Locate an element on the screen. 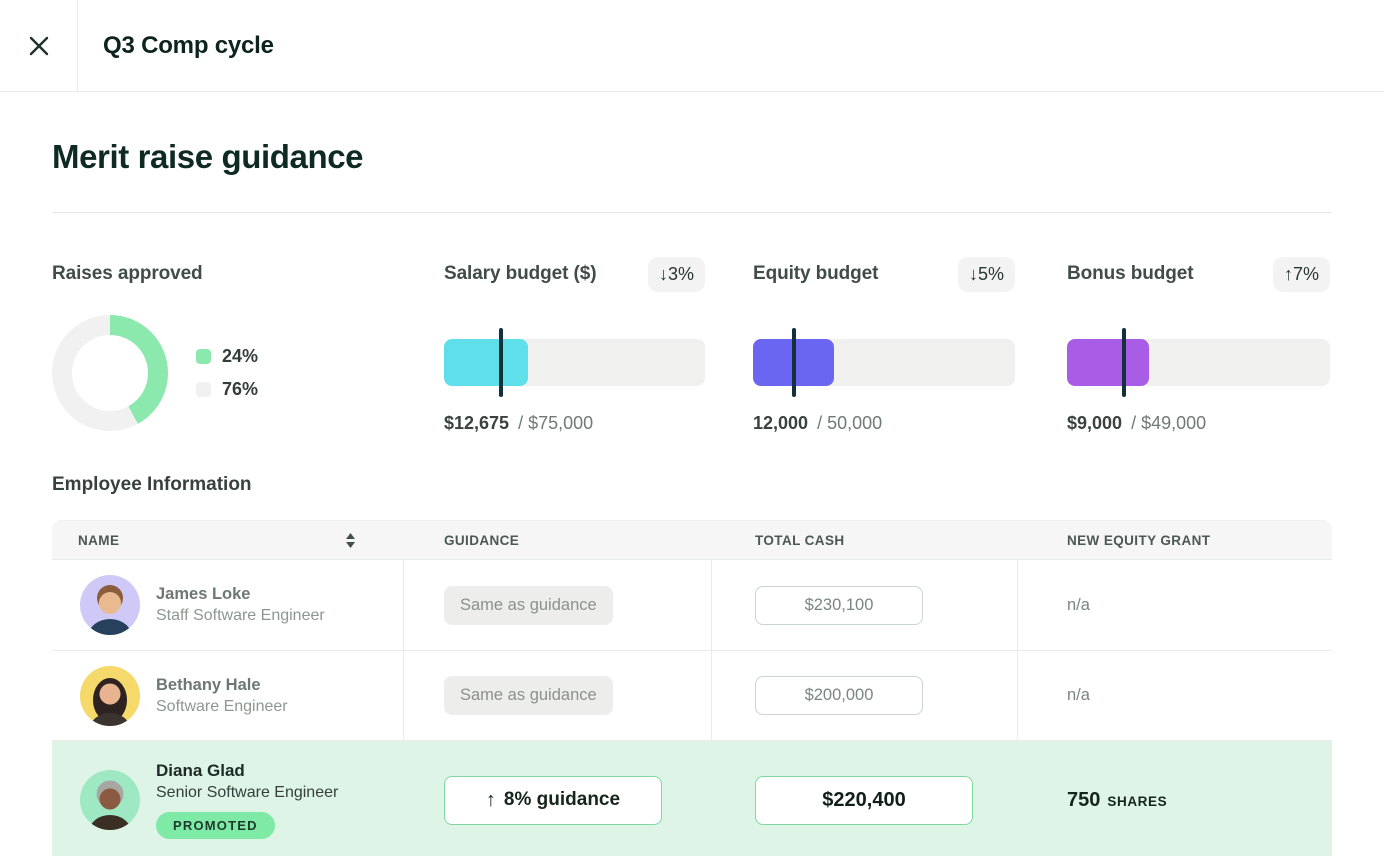 This screenshot has height=856, width=1384. equity-budget-bar is located at coordinates (884, 362).